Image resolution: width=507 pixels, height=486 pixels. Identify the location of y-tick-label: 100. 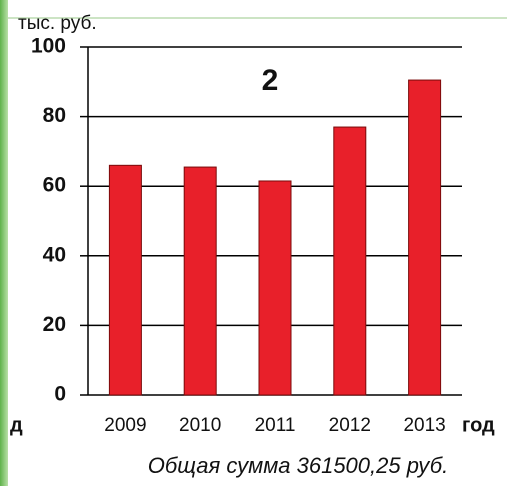
(48, 46).